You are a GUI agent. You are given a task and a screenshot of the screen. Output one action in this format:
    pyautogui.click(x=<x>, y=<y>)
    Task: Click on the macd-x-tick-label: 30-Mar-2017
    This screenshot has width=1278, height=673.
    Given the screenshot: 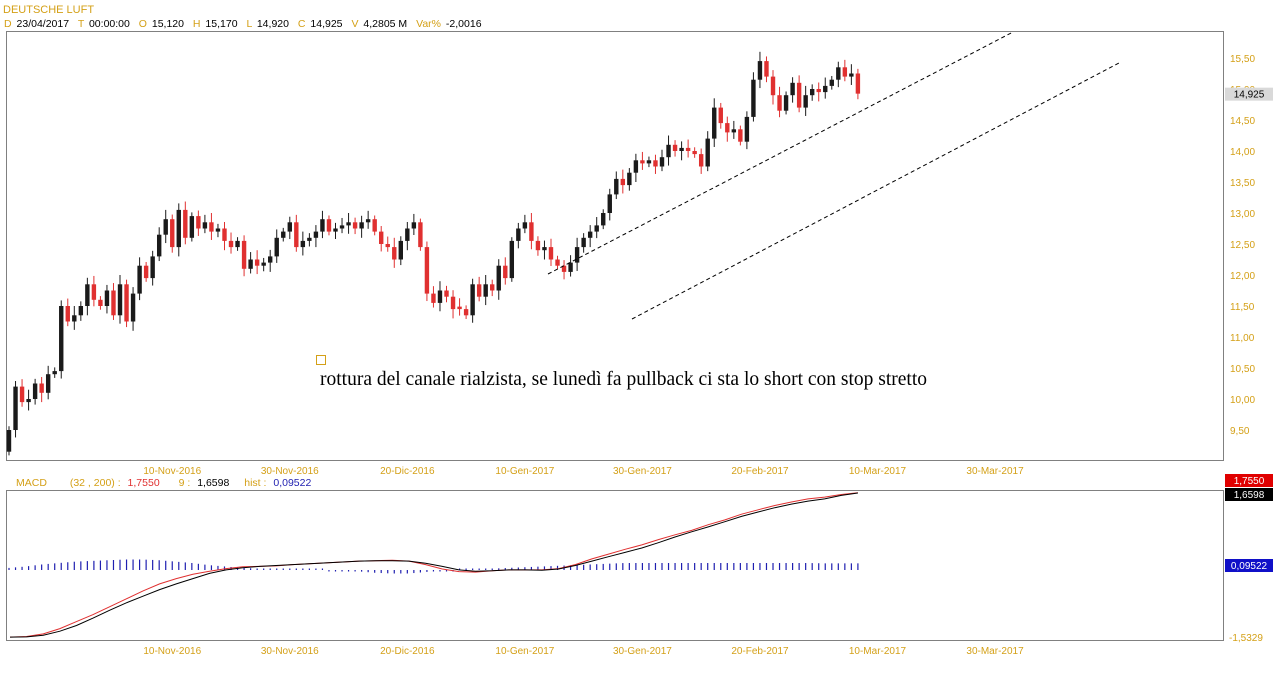 What is the action you would take?
    pyautogui.click(x=995, y=651)
    